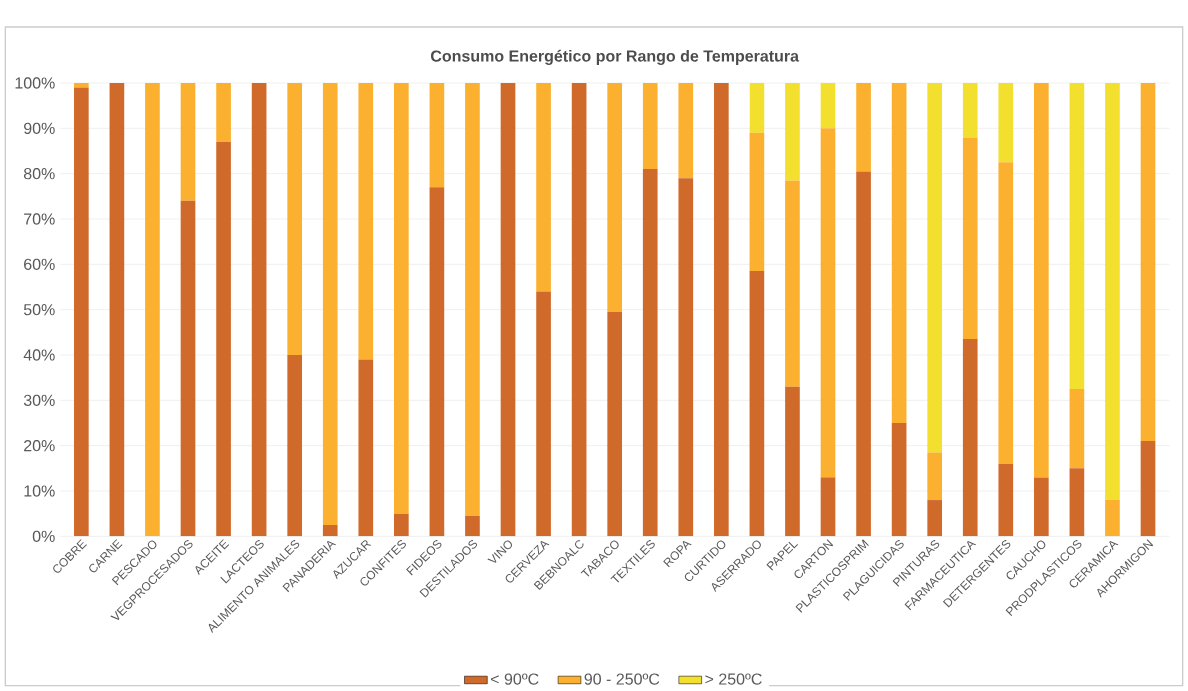 The height and width of the screenshot is (691, 1188). I want to click on y-tick-label: 80%, so click(39, 174).